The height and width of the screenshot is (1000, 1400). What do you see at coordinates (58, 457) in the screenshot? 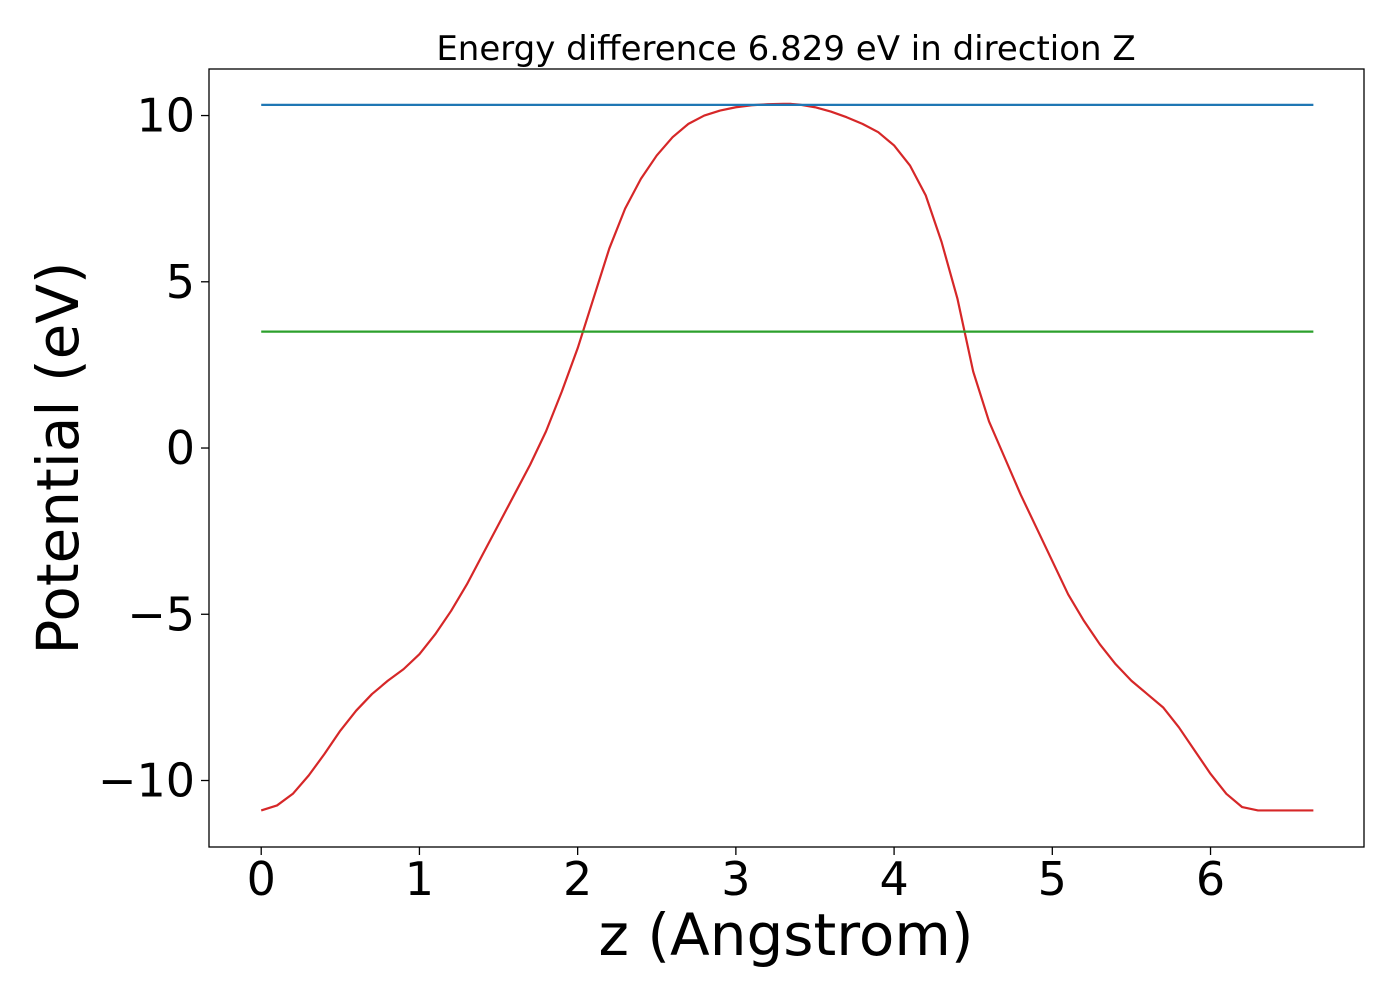
I see `y-axis-label: Potential (eV)` at bounding box center [58, 457].